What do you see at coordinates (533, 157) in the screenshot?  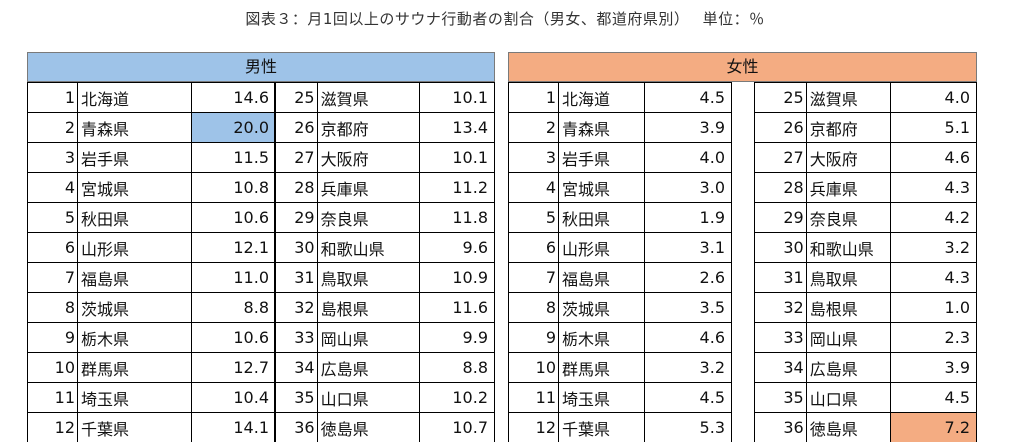 I see `rank-cell: 3` at bounding box center [533, 157].